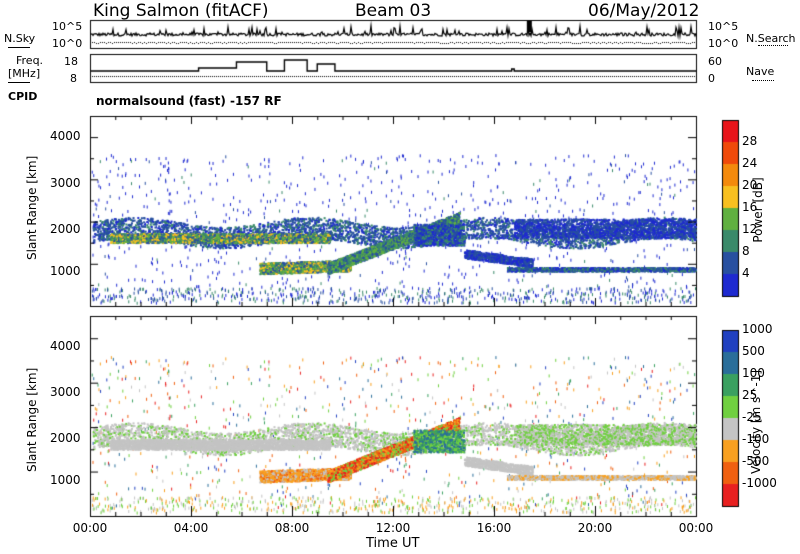  What do you see at coordinates (771, 38) in the screenshot?
I see `nsearch-label: N.Search` at bounding box center [771, 38].